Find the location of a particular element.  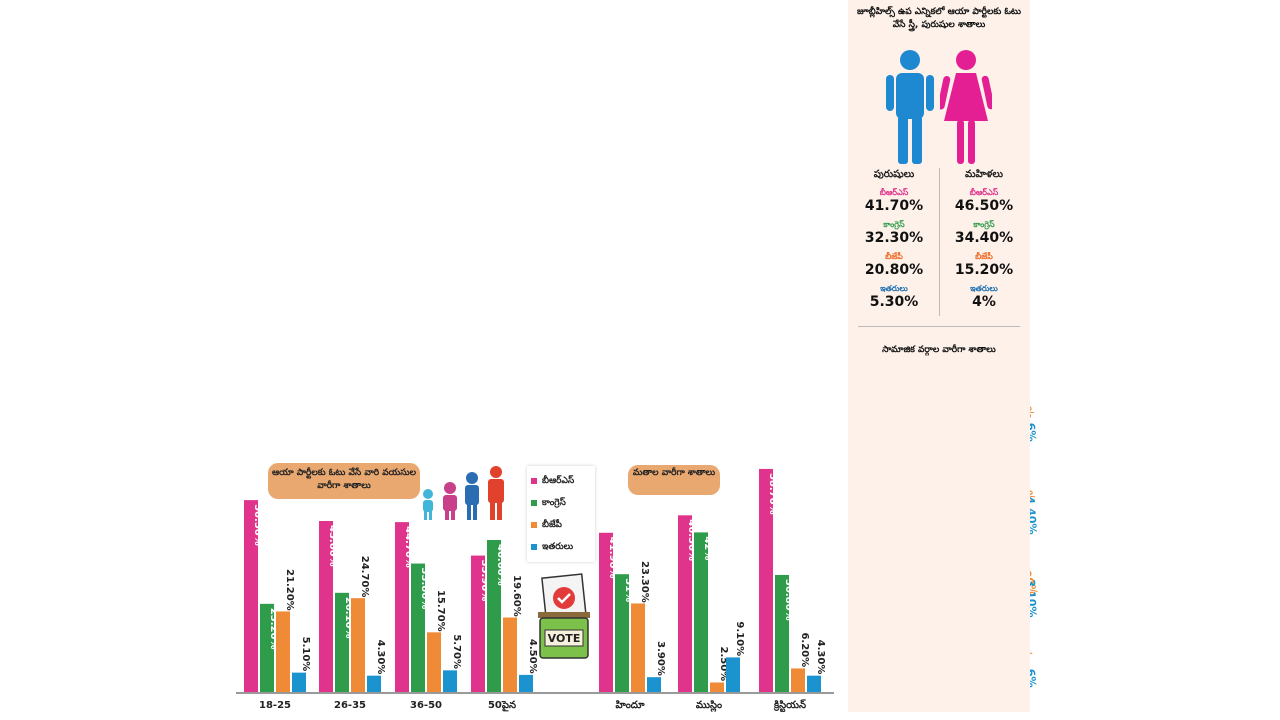

age-data-label-3-3: 4.50% is located at coordinates (532, 656).